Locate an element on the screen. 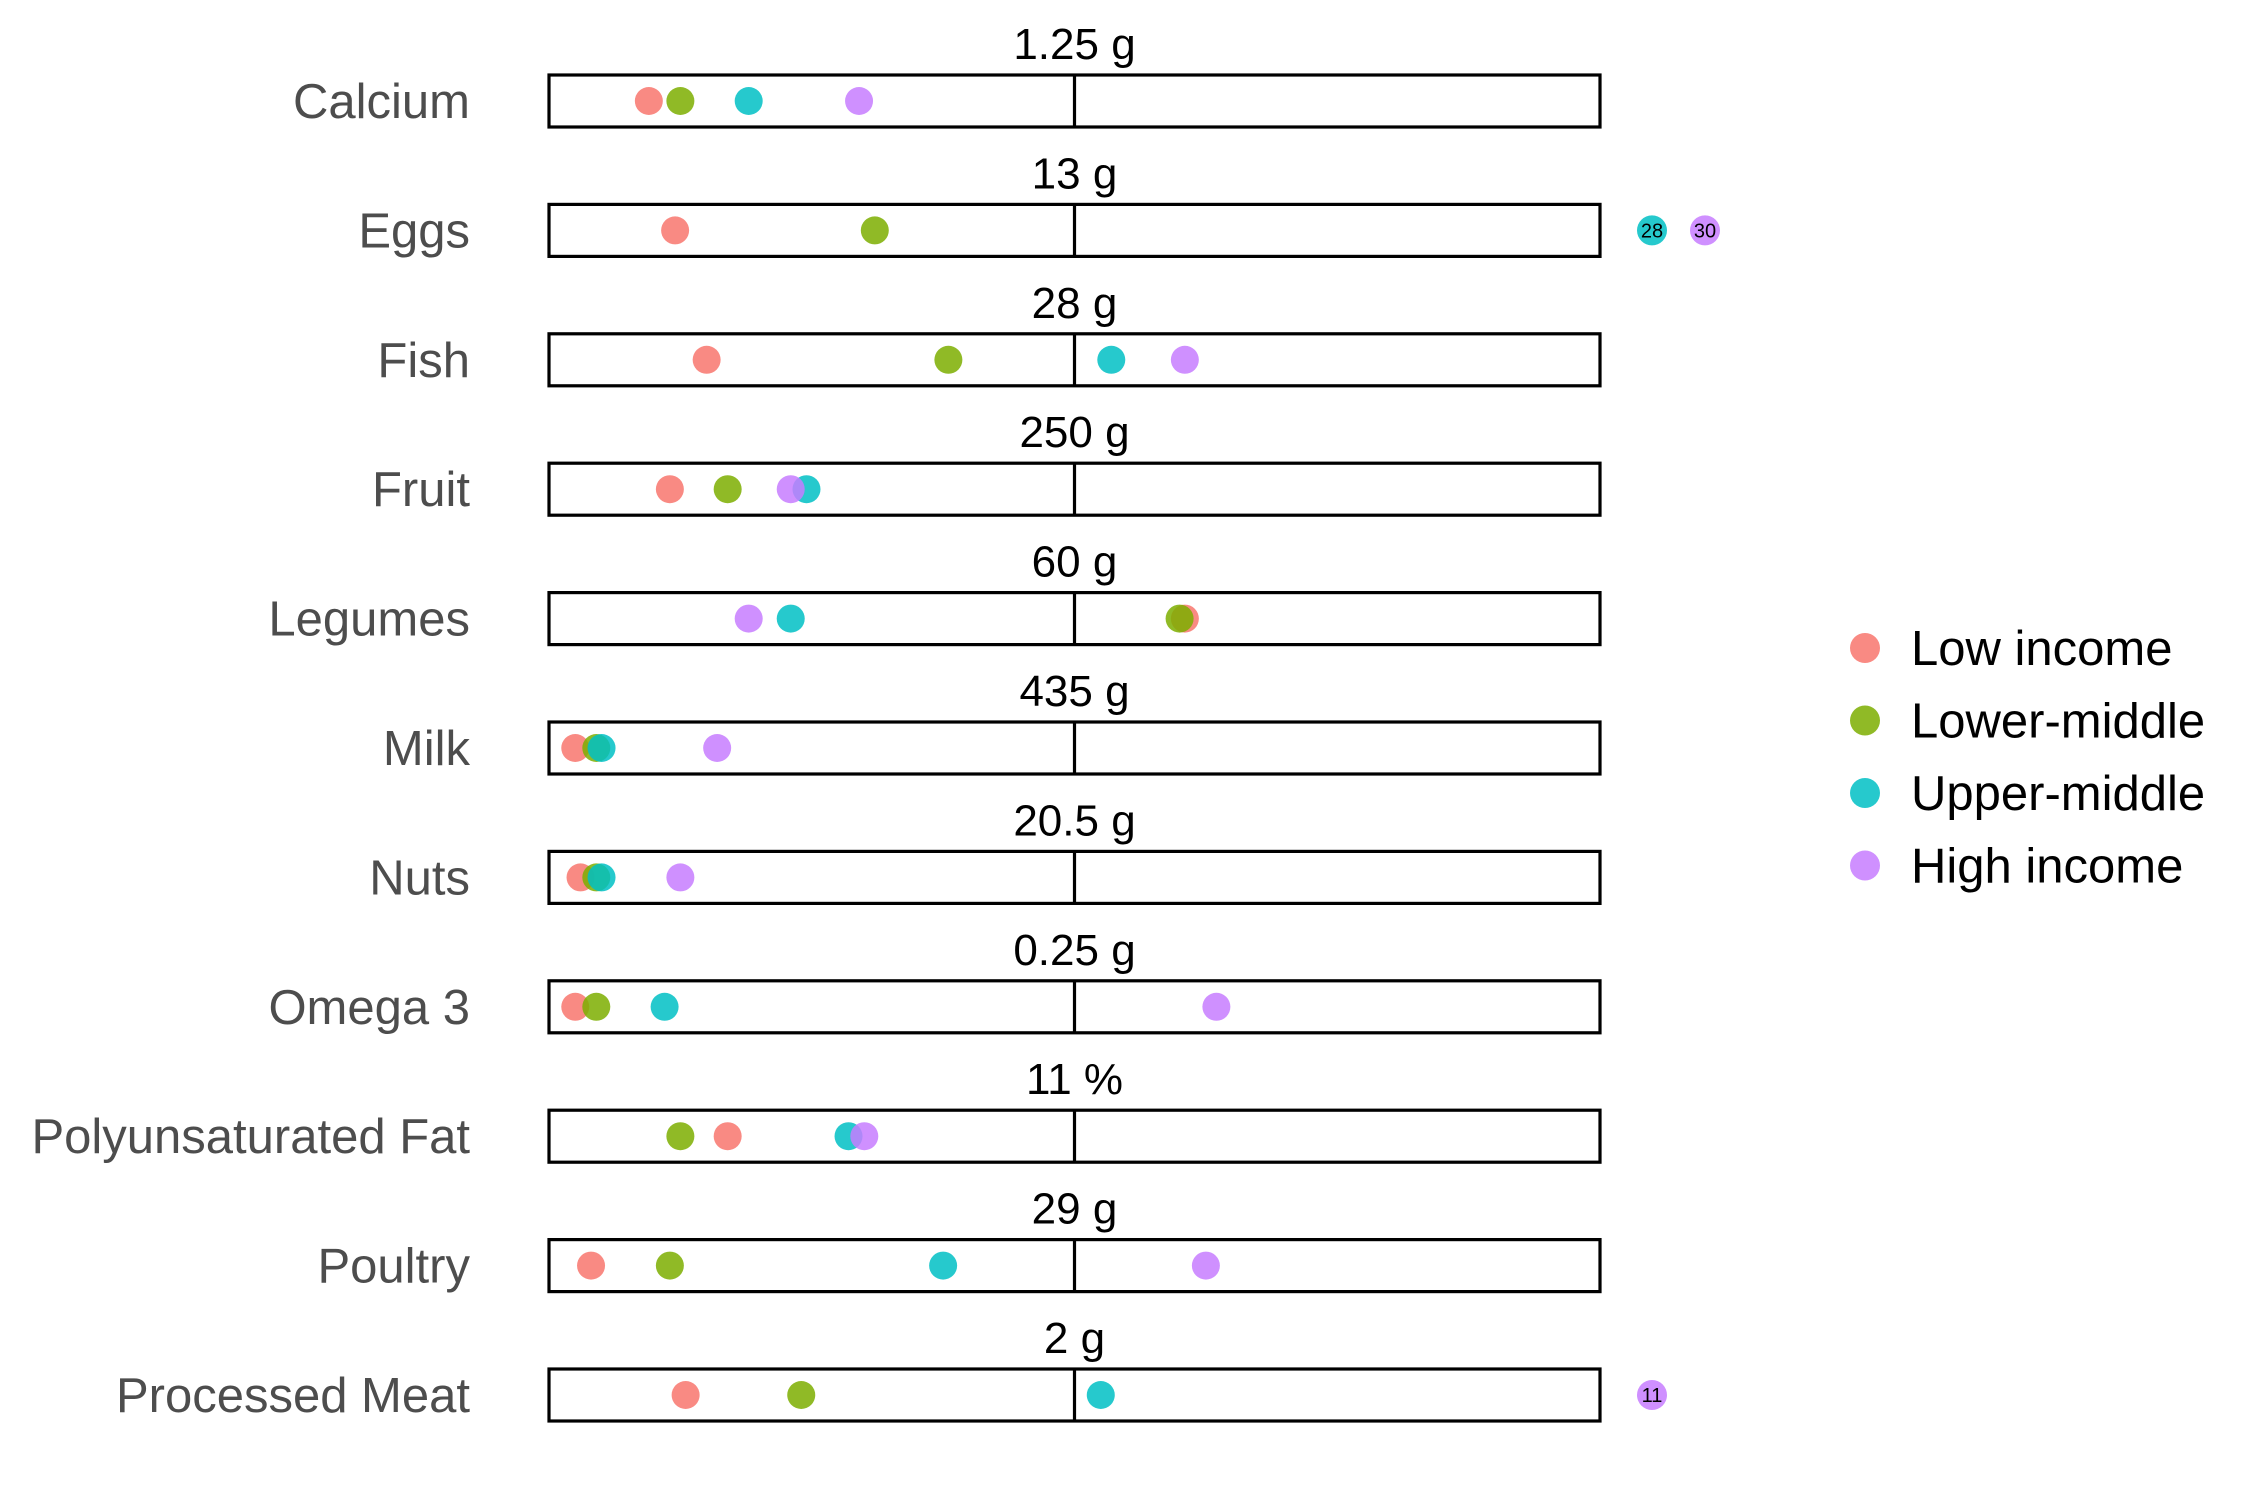 The height and width of the screenshot is (1500, 2250). row-omega-3: Omega 3 0.25 g is located at coordinates (935, 980).